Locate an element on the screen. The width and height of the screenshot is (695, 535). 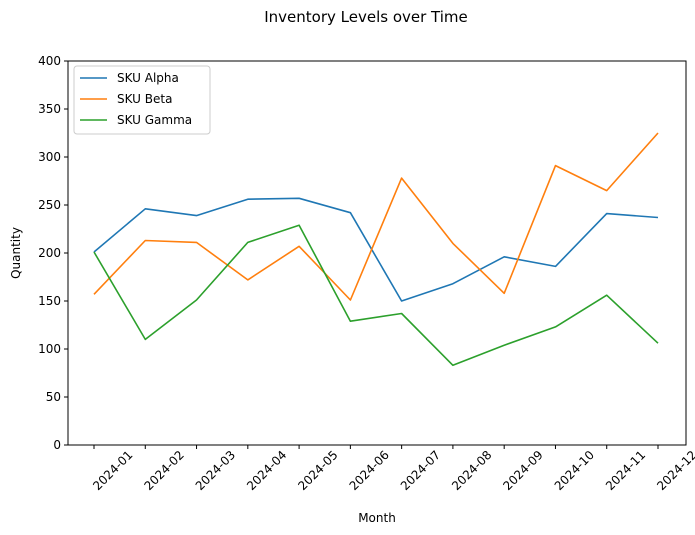
y-axis: 0 50 100 150 200 250 300 350 400 is located at coordinates (53, 253).